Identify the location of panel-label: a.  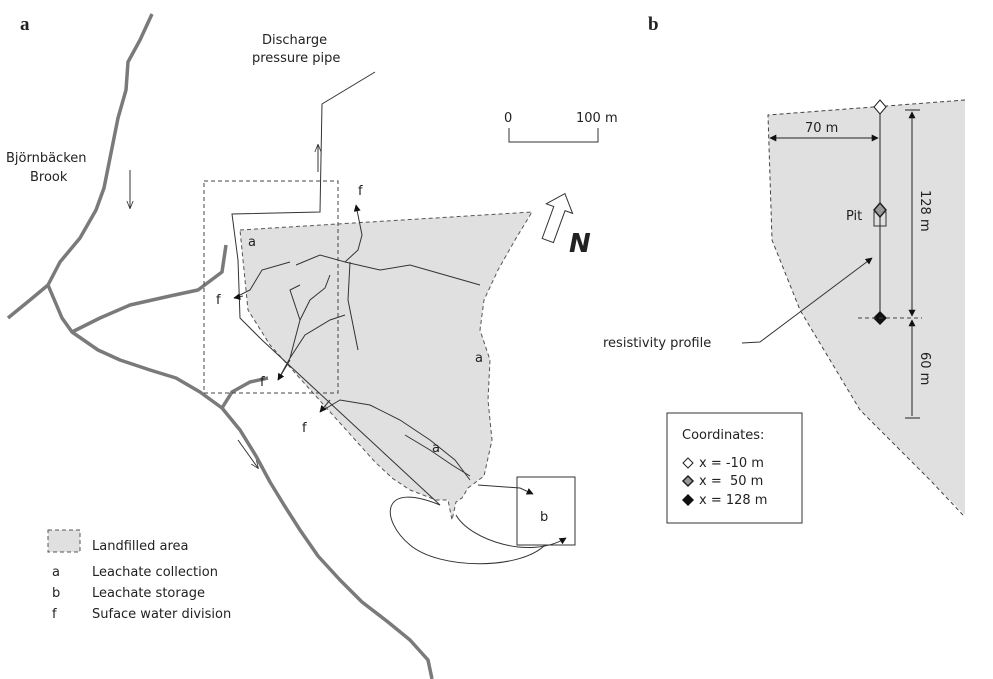
(25, 24).